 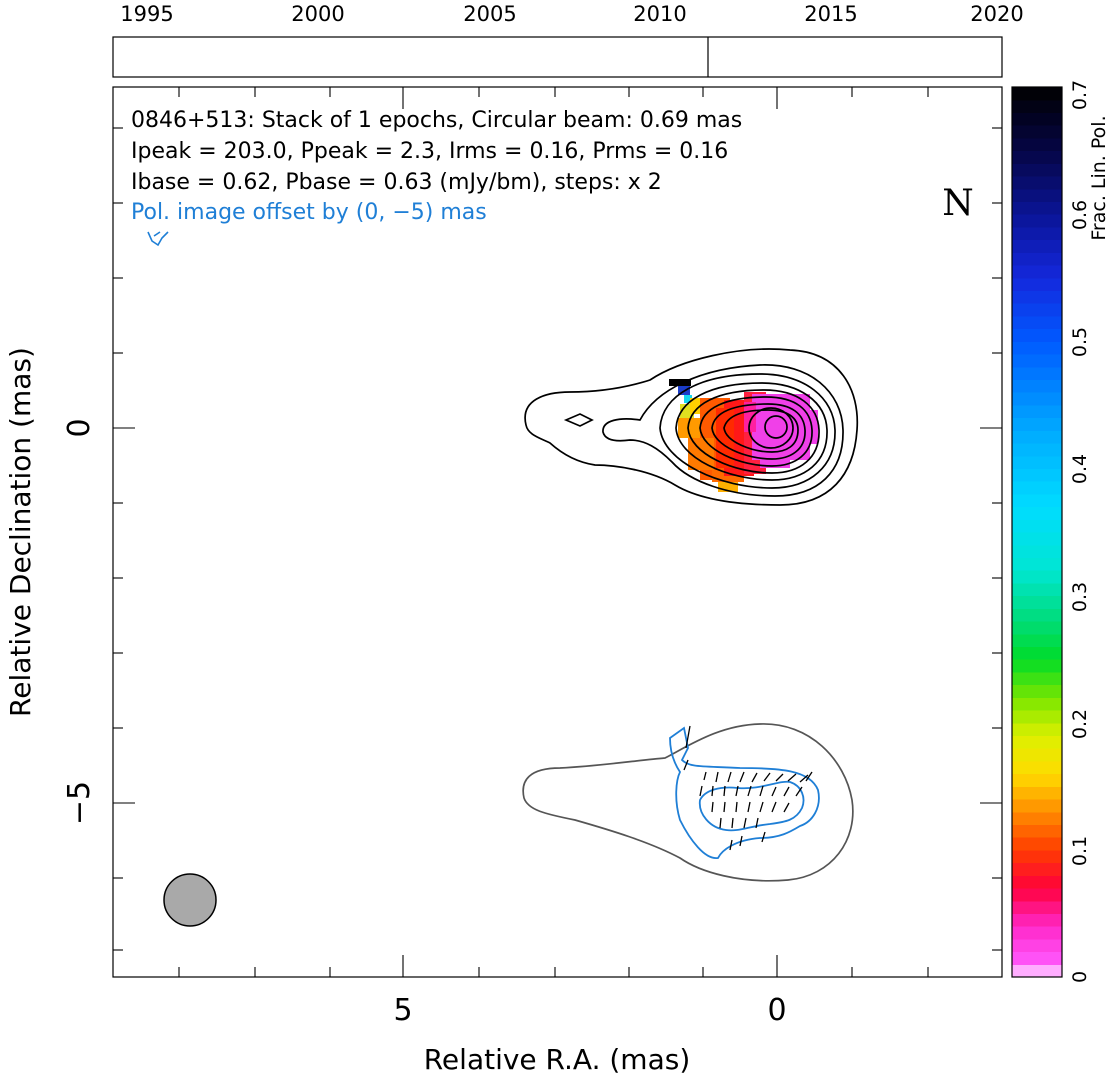 What do you see at coordinates (489, 14) in the screenshot?
I see `timeline-year: 2005` at bounding box center [489, 14].